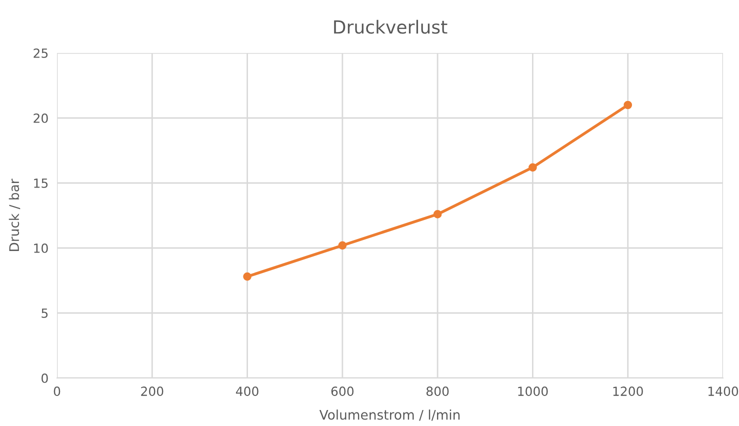  What do you see at coordinates (41, 183) in the screenshot?
I see `y-tick-label: 15` at bounding box center [41, 183].